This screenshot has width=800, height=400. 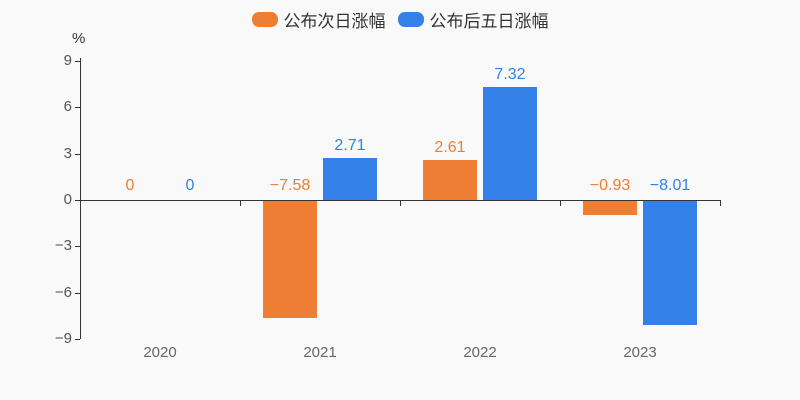 What do you see at coordinates (510, 74) in the screenshot?
I see `bar-value-label: 7.32` at bounding box center [510, 74].